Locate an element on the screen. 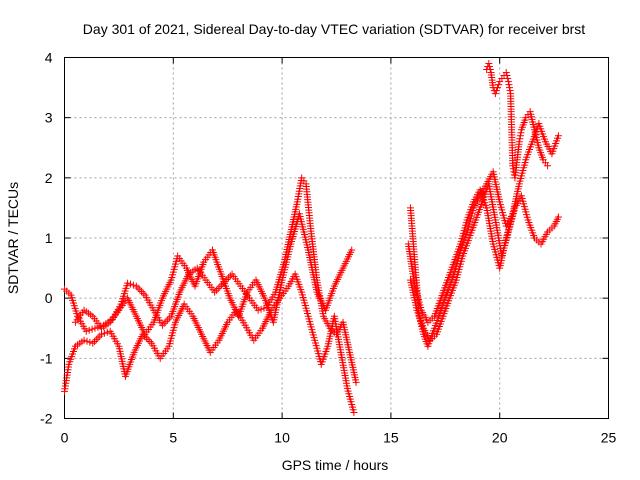 This screenshot has height=480, width=640. series-sat-e is located at coordinates (484, 262).